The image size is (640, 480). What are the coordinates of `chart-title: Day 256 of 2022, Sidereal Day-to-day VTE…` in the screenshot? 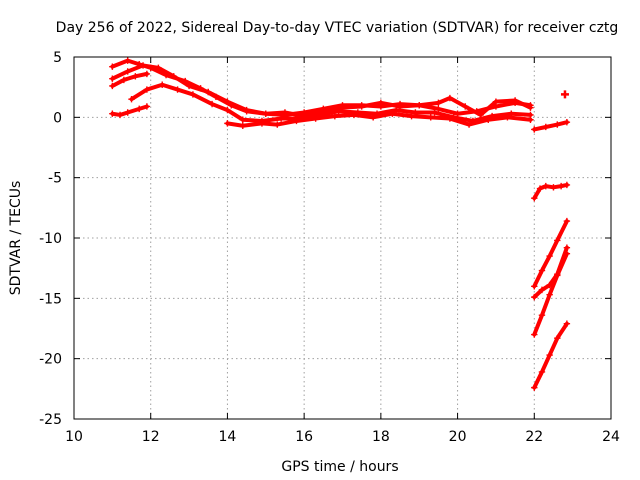 It's located at (337, 28).